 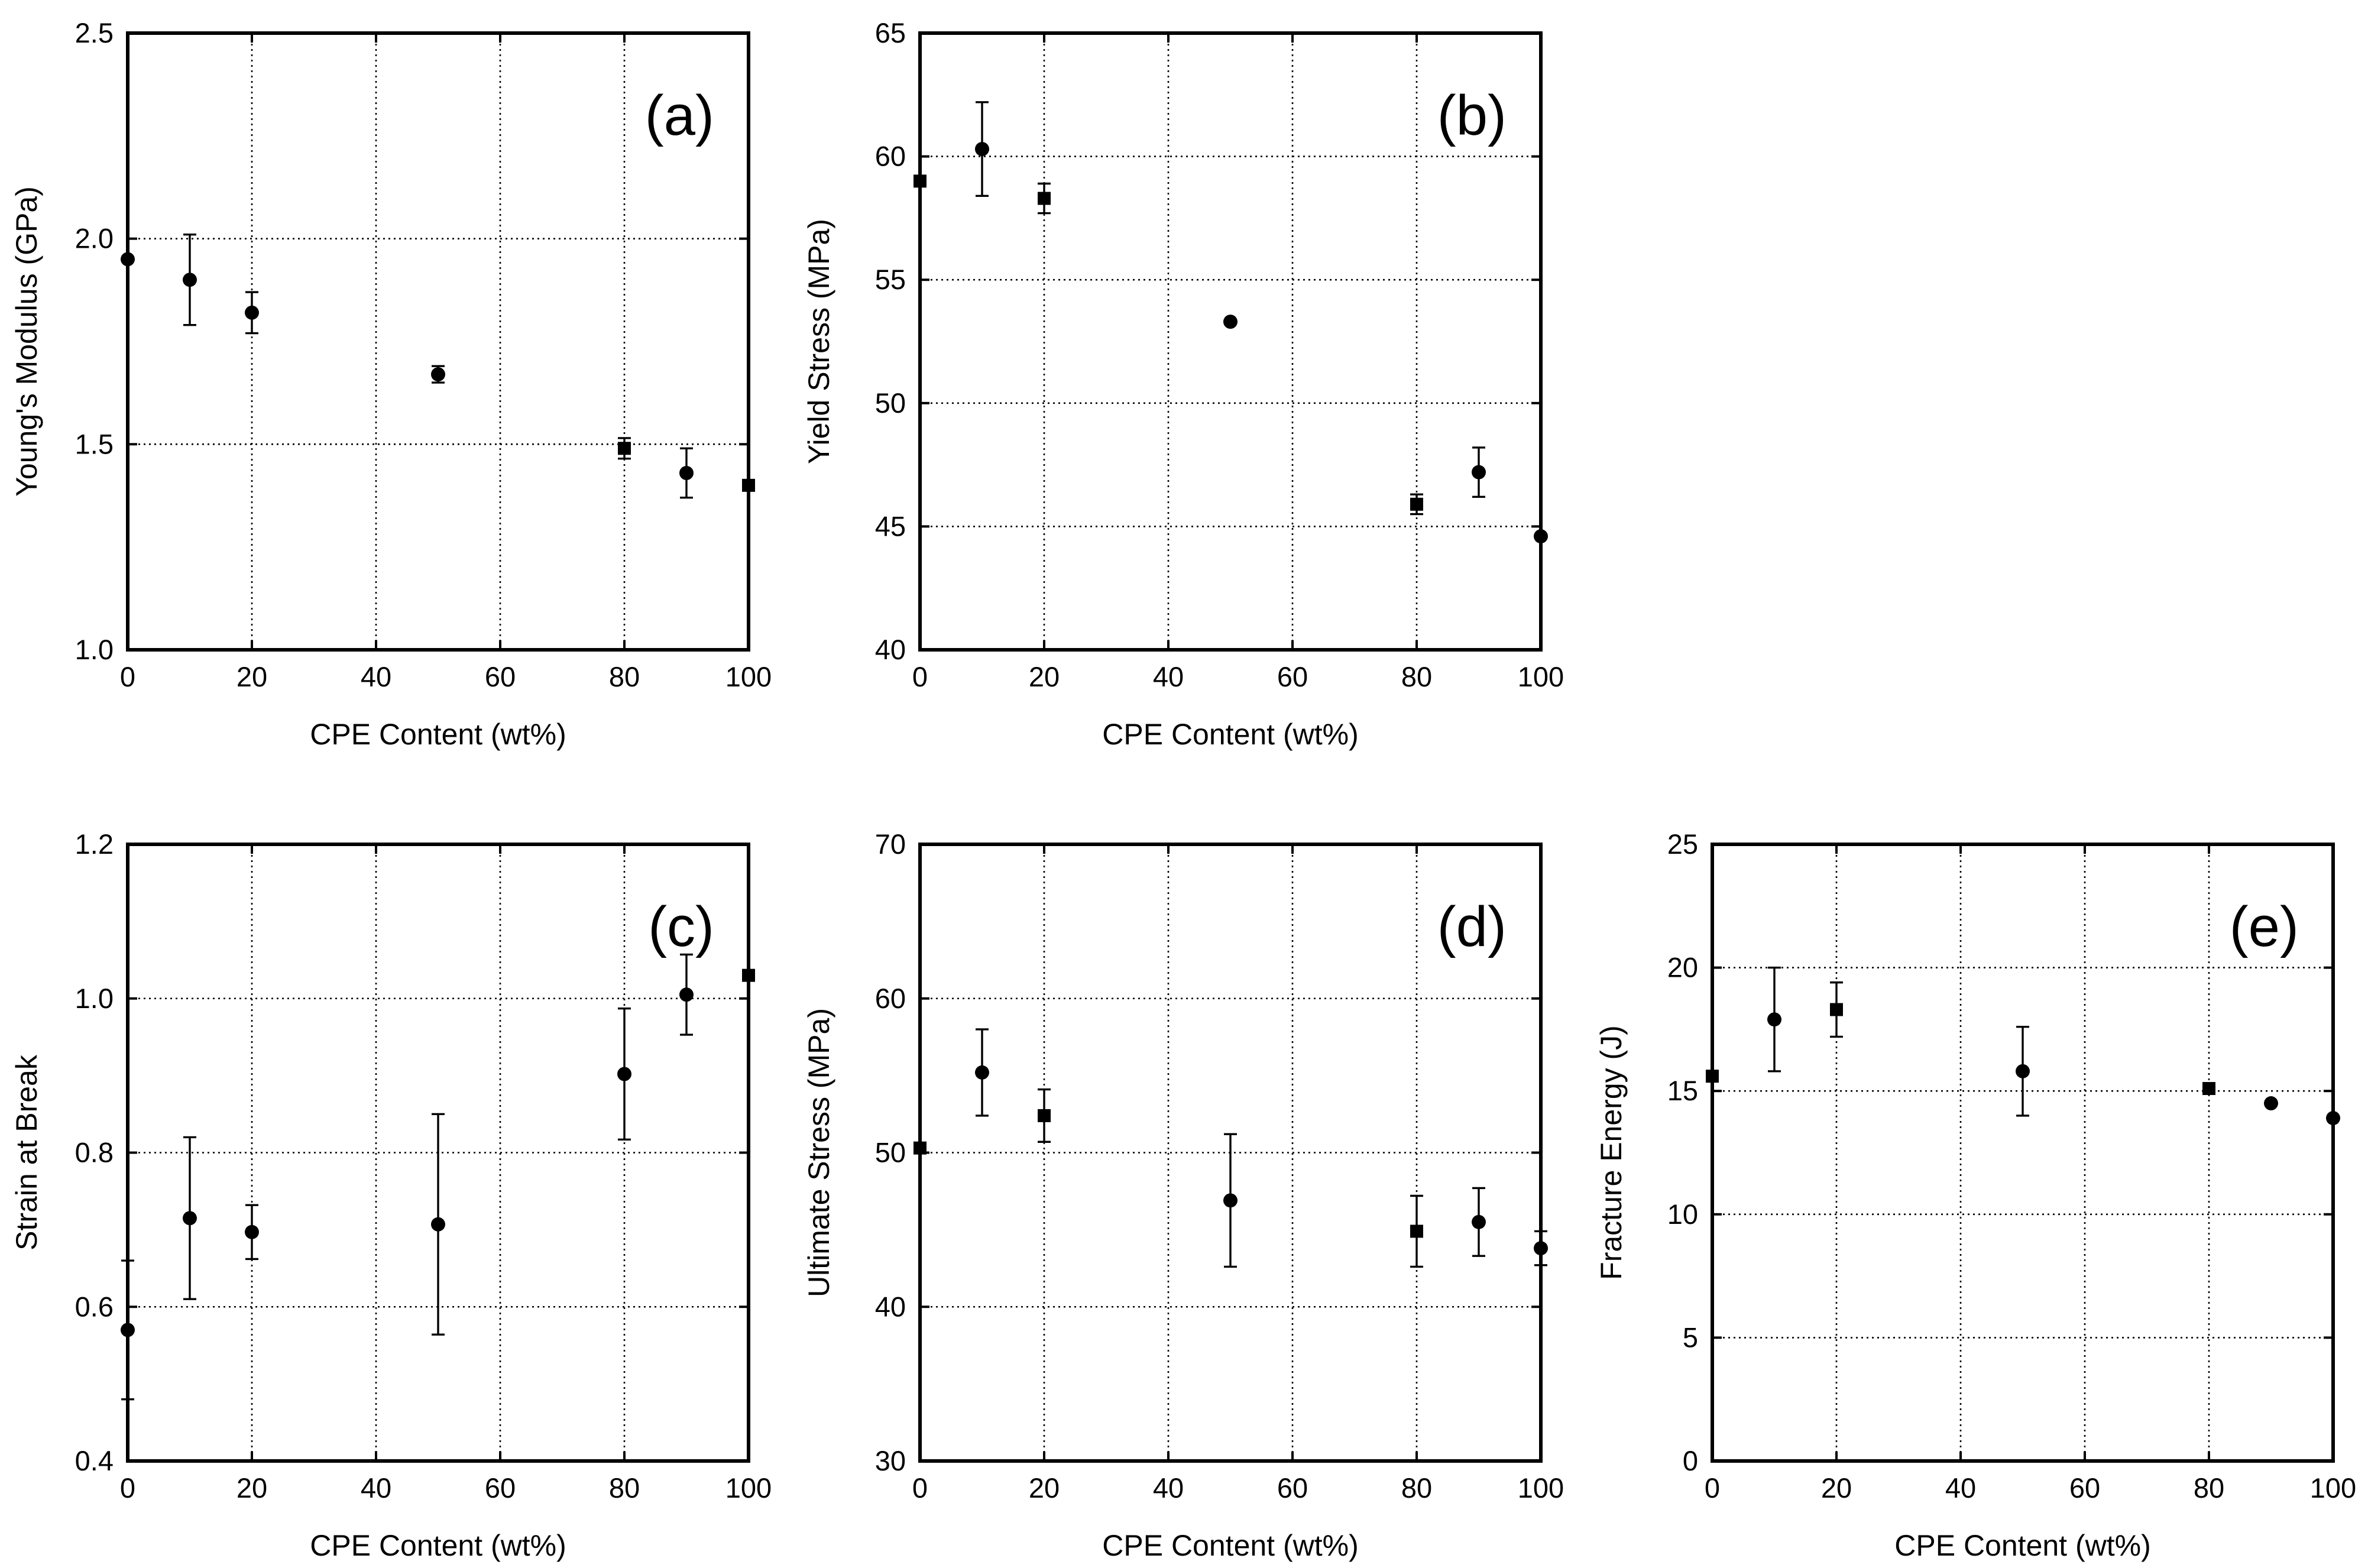 I want to click on y-tick-label: 25, so click(x=1682, y=844).